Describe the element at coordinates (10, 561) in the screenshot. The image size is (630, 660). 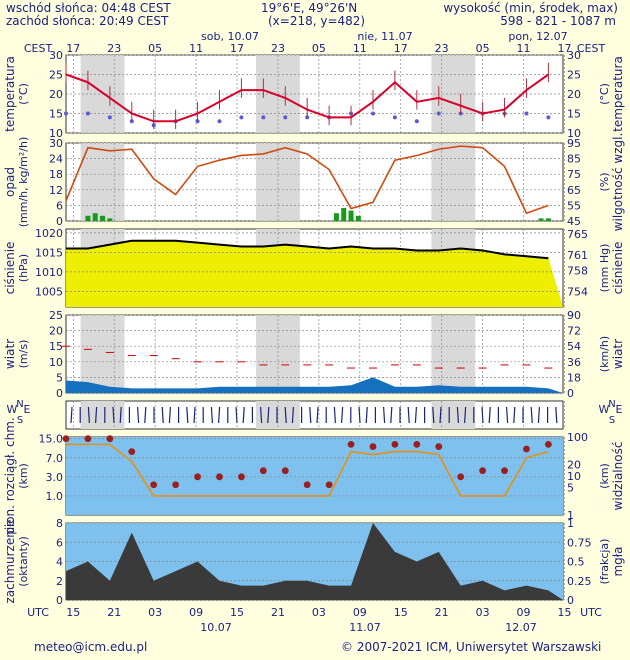
I see `clouds-left-title: zachmurzenie` at that location.